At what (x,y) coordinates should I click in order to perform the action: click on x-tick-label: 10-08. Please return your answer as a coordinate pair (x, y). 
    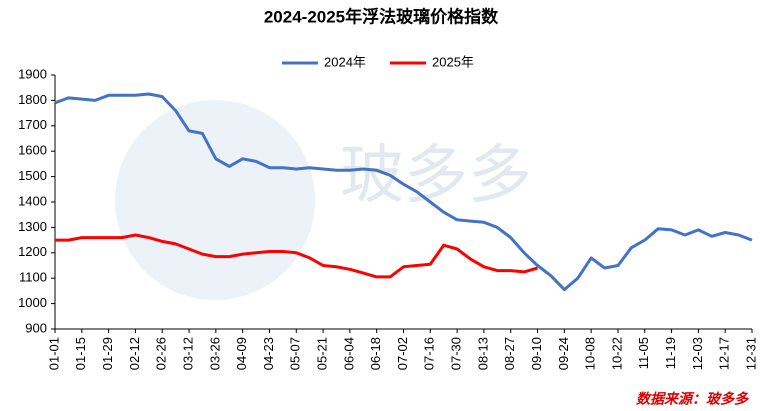
    Looking at the image, I should click on (590, 353).